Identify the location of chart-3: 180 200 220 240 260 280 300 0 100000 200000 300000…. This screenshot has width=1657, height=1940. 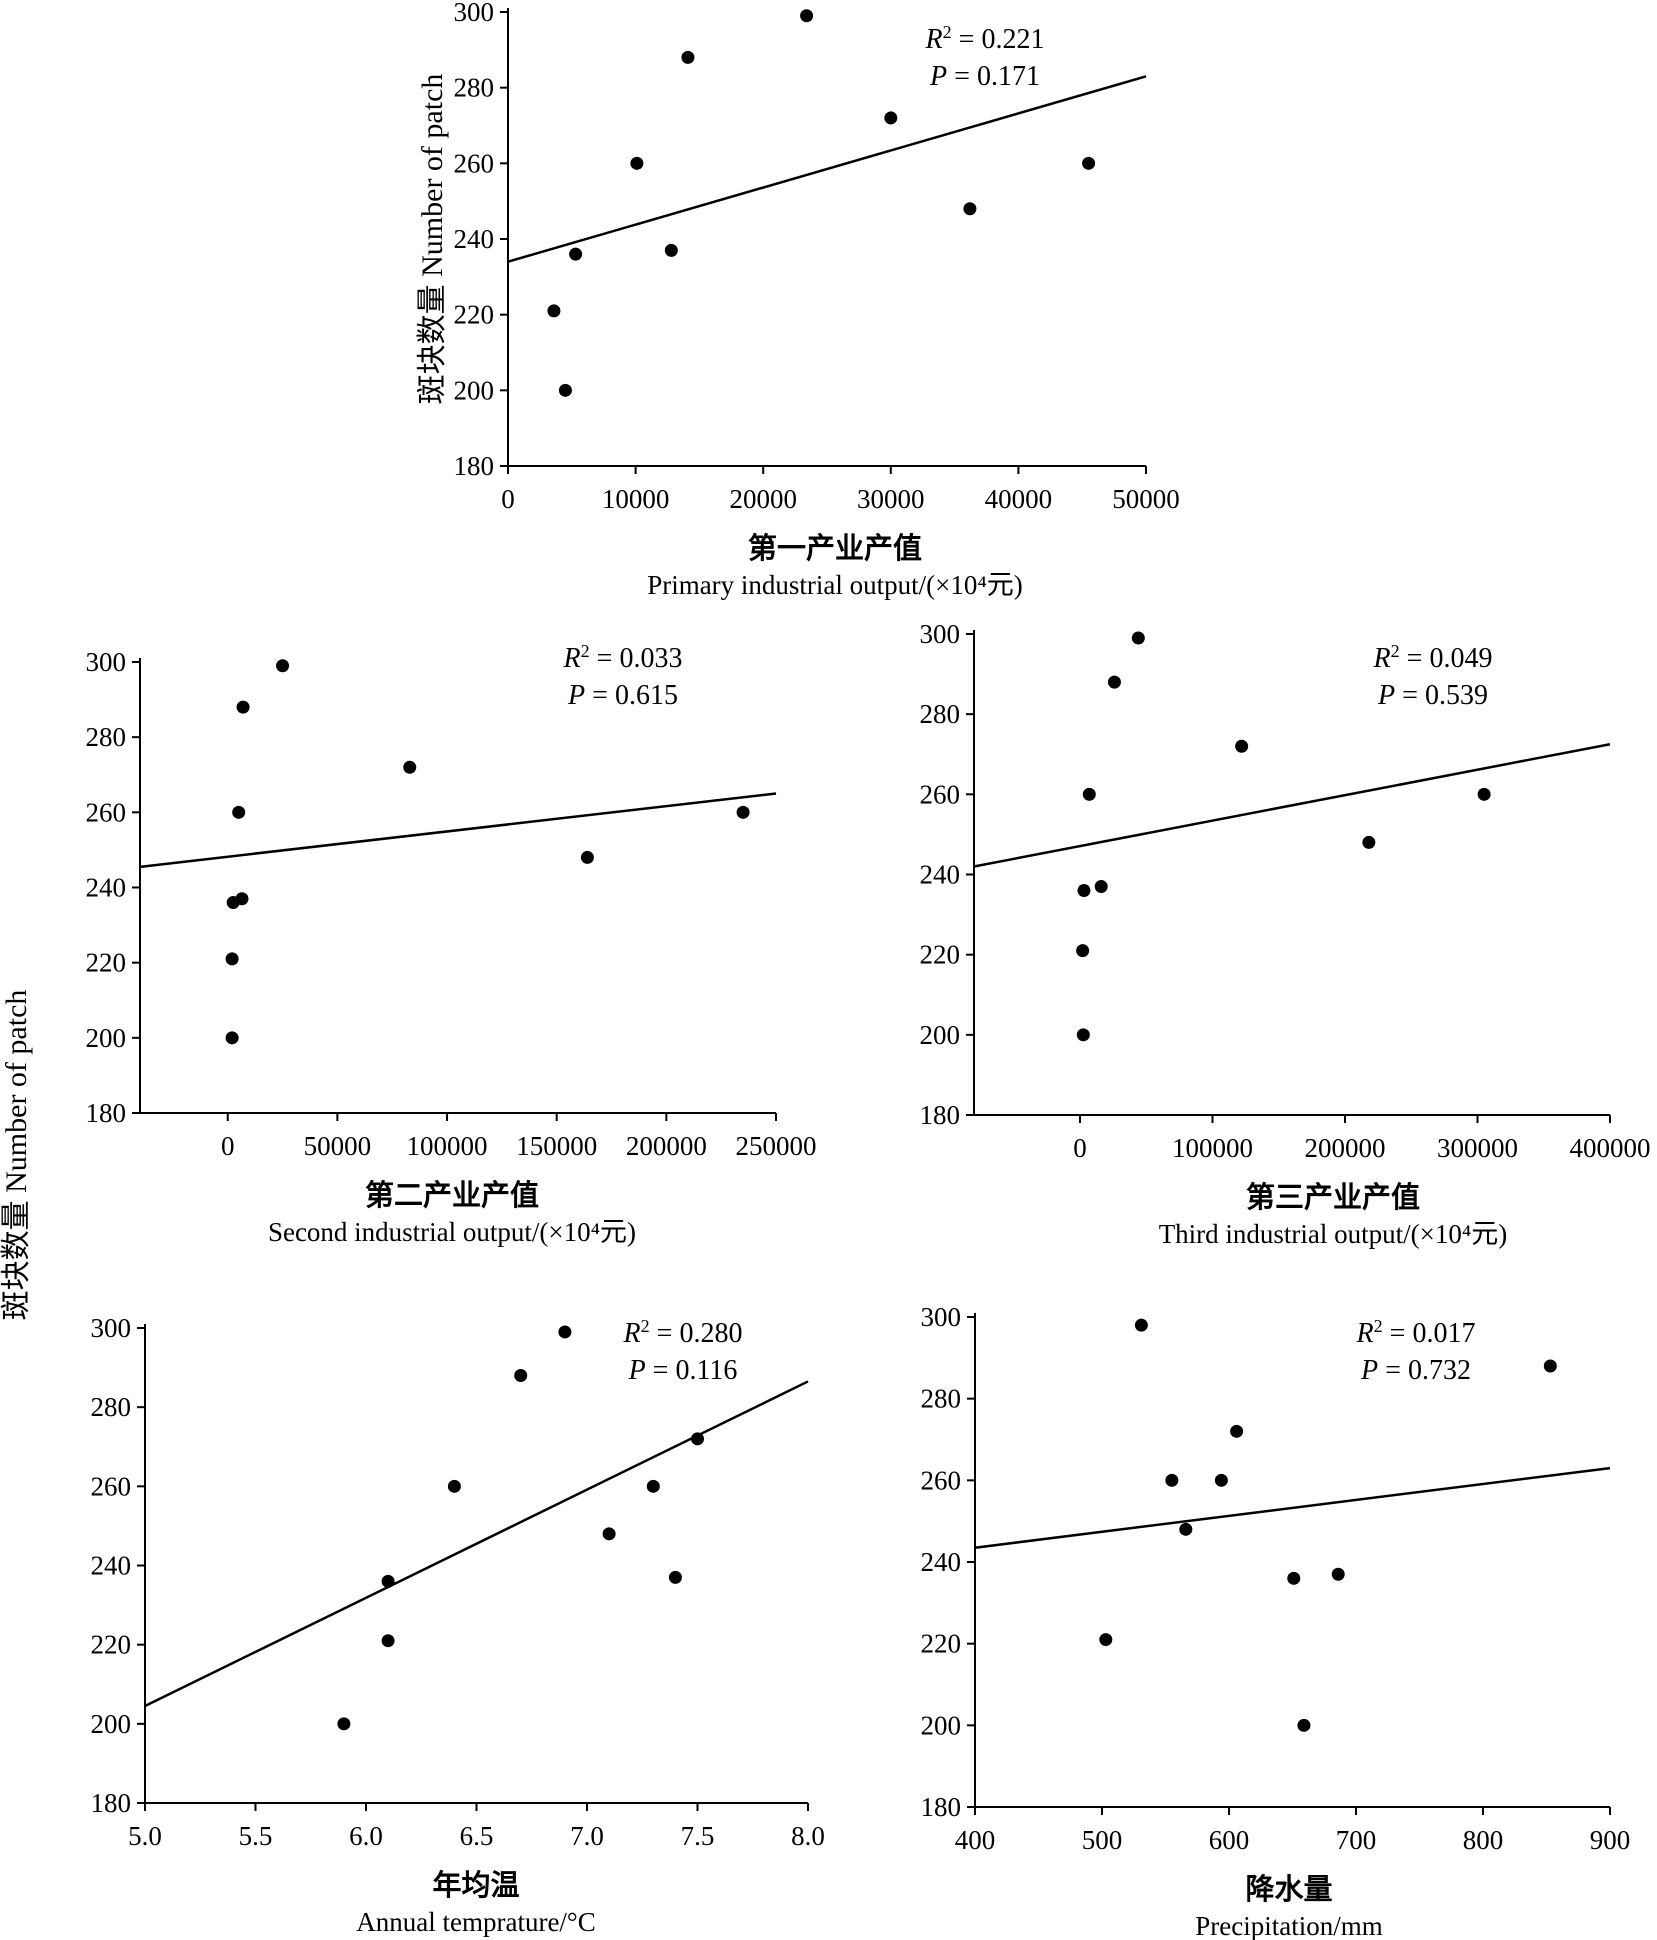
(1285, 934).